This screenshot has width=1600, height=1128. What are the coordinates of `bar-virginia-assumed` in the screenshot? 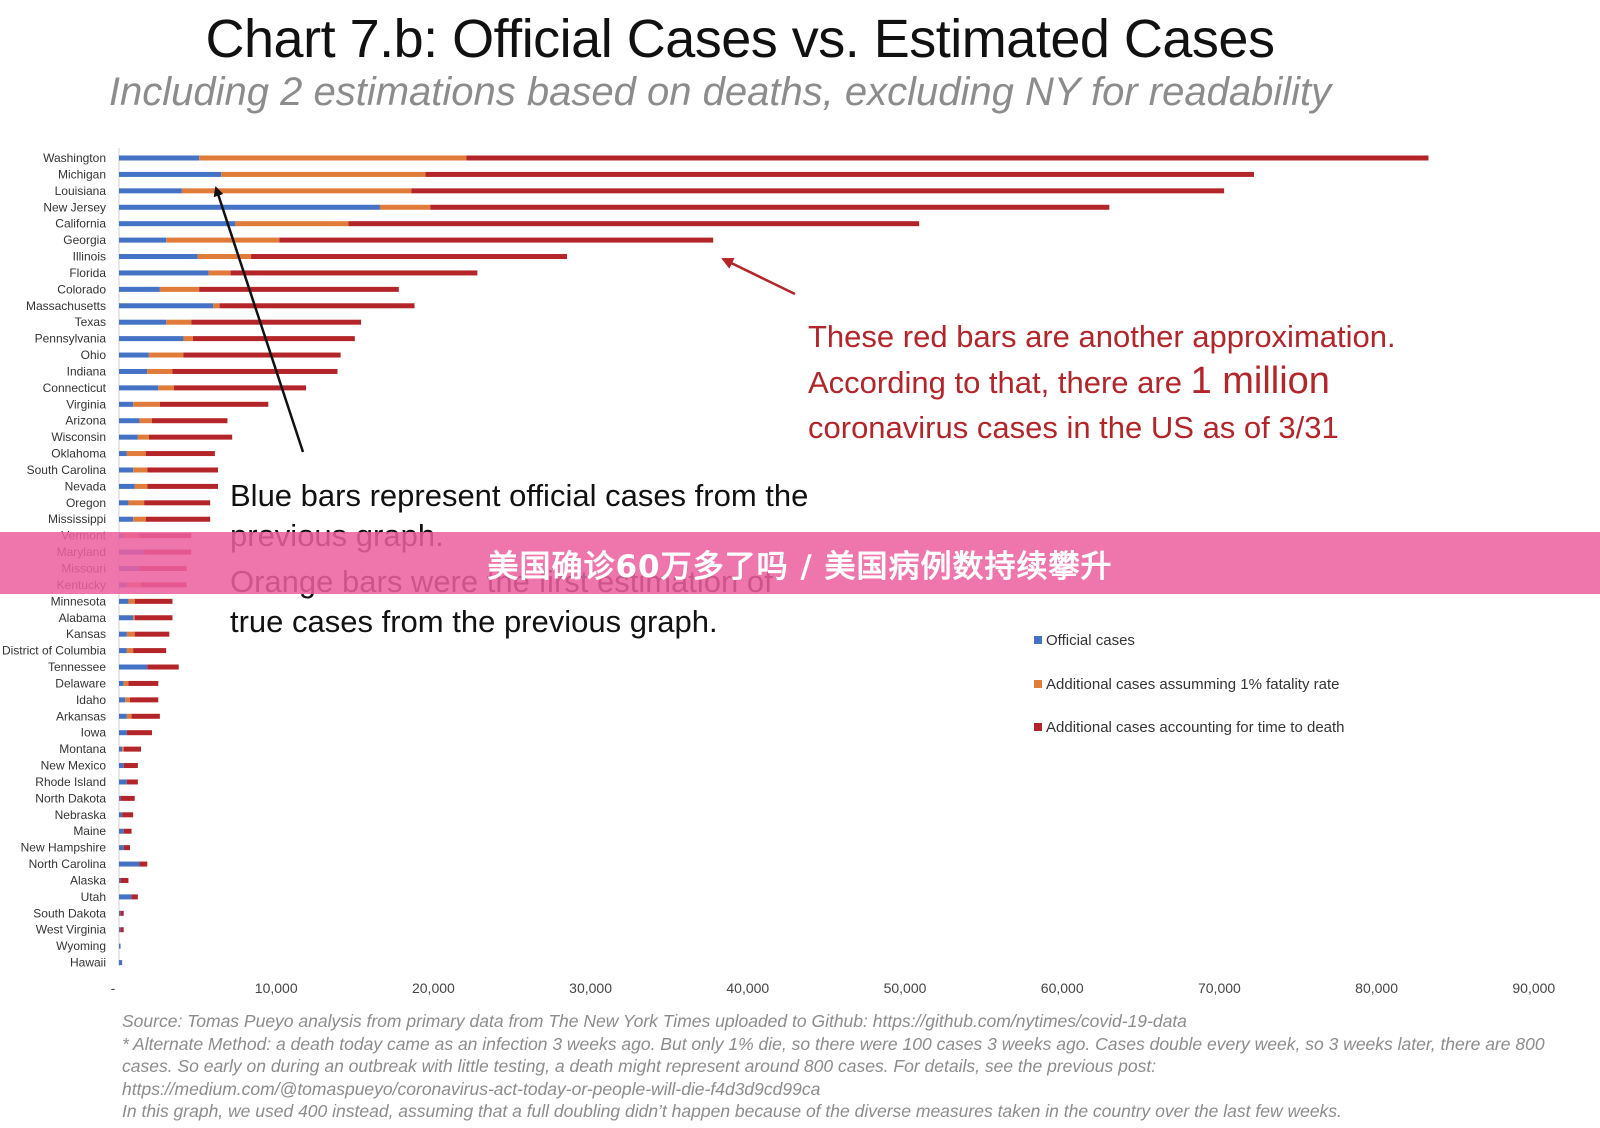 It's located at (146, 404).